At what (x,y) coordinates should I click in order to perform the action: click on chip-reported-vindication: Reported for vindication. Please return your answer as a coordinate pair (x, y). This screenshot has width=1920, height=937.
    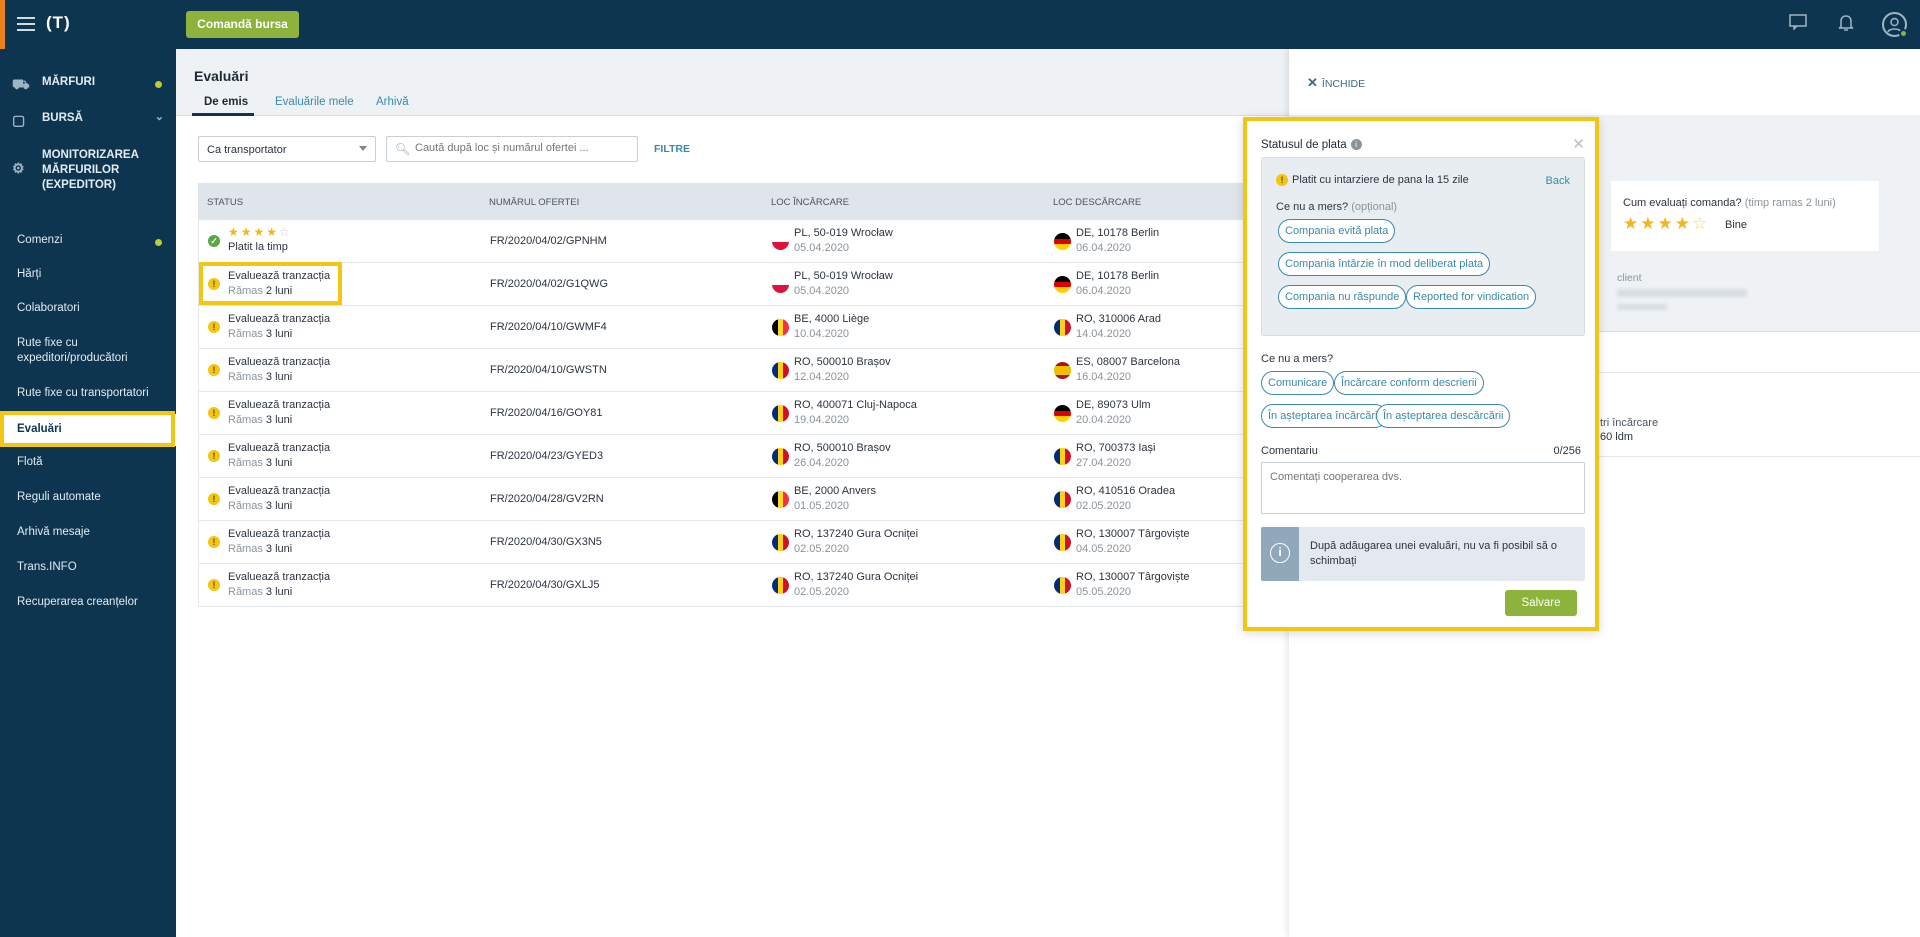
    Looking at the image, I should click on (1471, 297).